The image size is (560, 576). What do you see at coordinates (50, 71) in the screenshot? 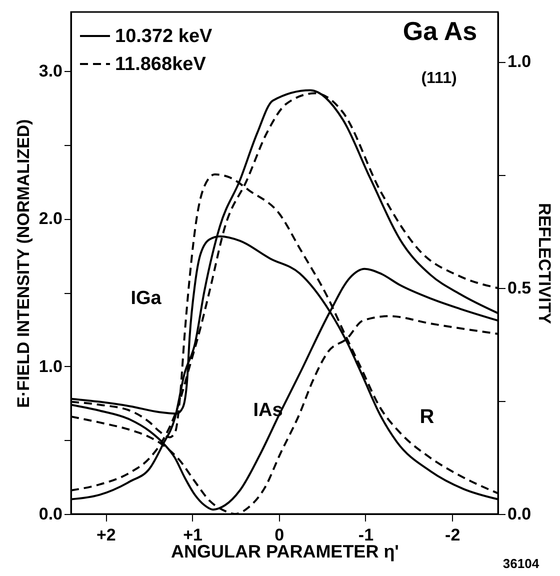
I see `y-tick-label: 3.0` at bounding box center [50, 71].